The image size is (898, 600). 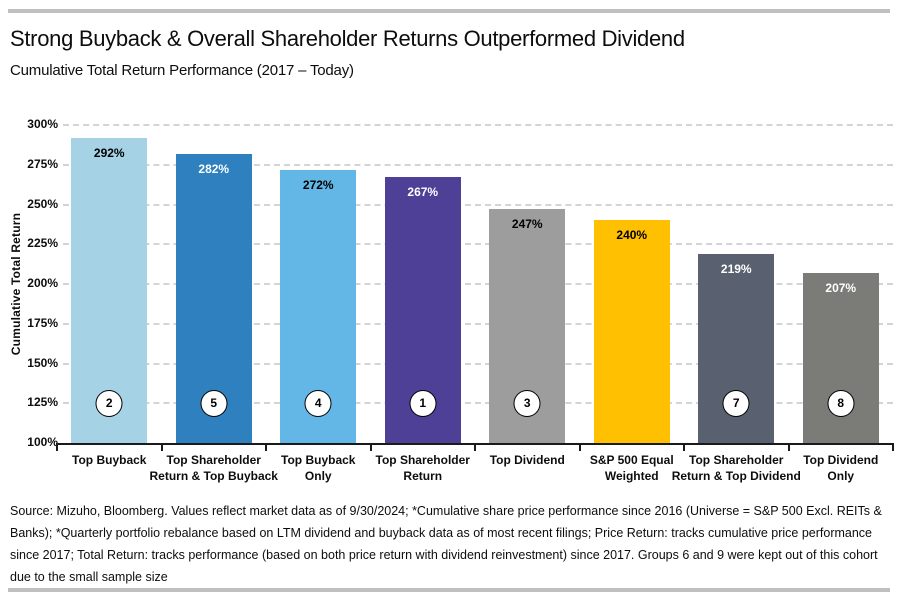 What do you see at coordinates (736, 468) in the screenshot?
I see `x-axis-category-label: Top Shareholder Return & Top Dividend` at bounding box center [736, 468].